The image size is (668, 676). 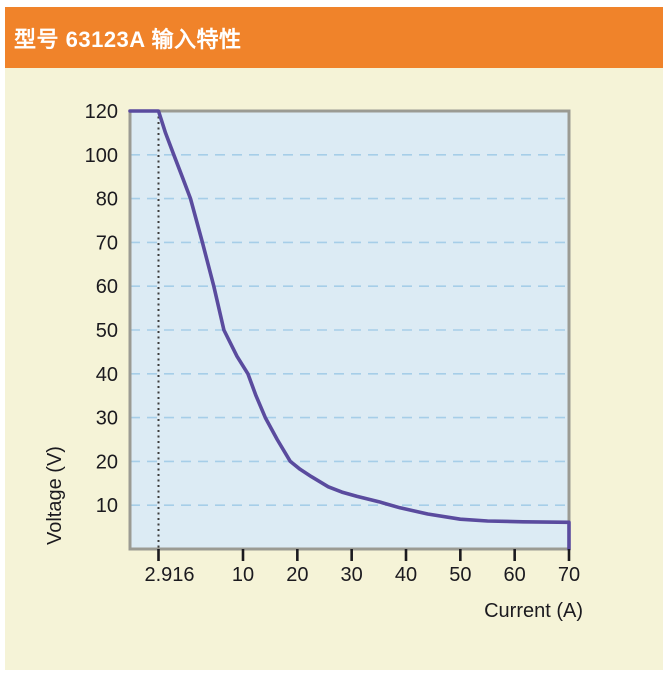 I want to click on y-tick-label: 70, so click(x=107, y=243).